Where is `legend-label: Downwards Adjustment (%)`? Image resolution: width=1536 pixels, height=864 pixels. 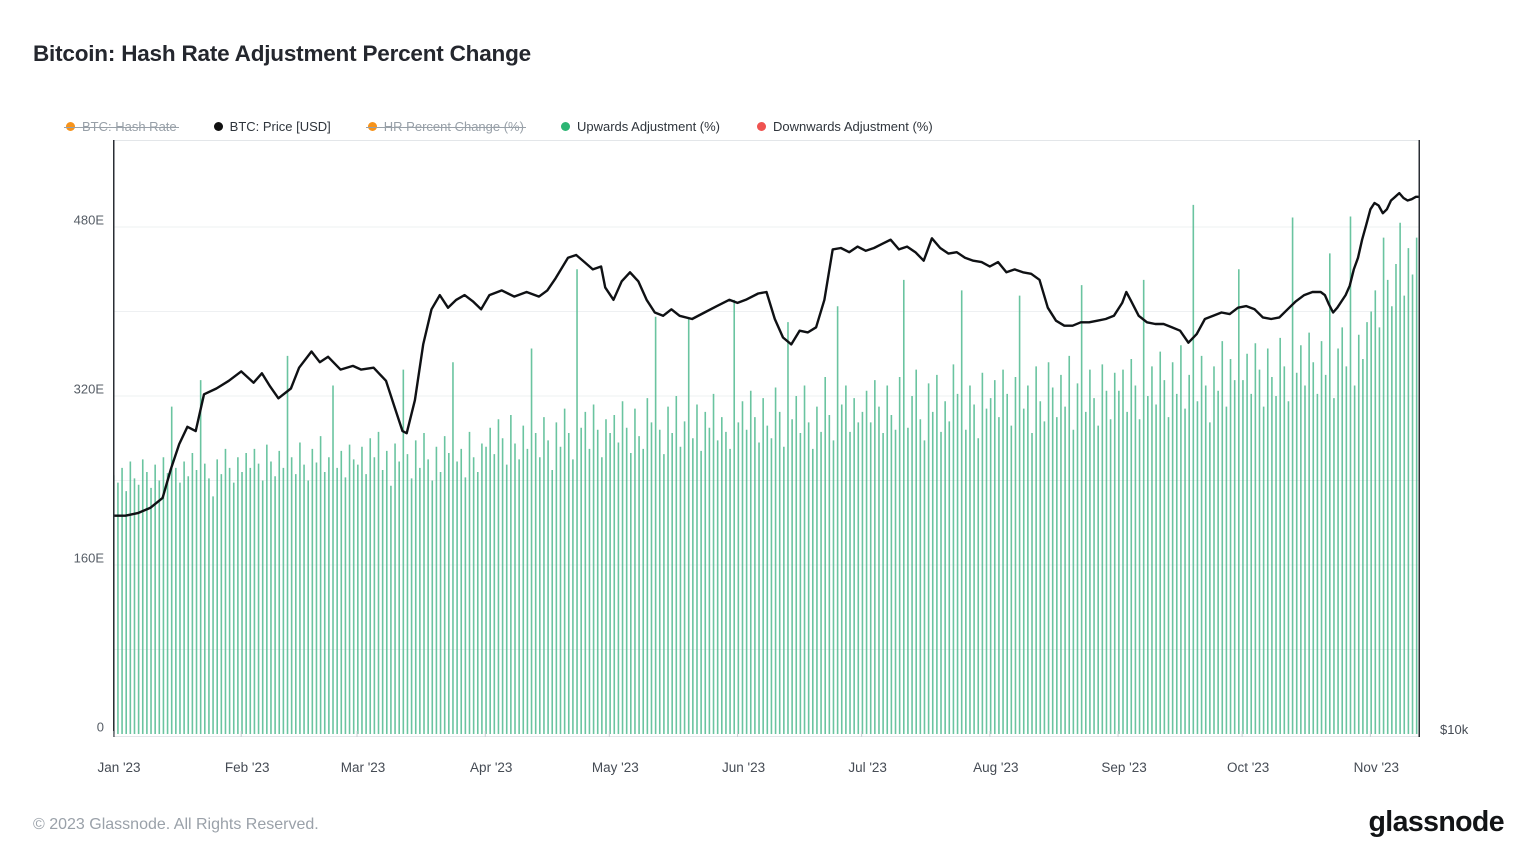
legend-label: Downwards Adjustment (%) is located at coordinates (853, 126).